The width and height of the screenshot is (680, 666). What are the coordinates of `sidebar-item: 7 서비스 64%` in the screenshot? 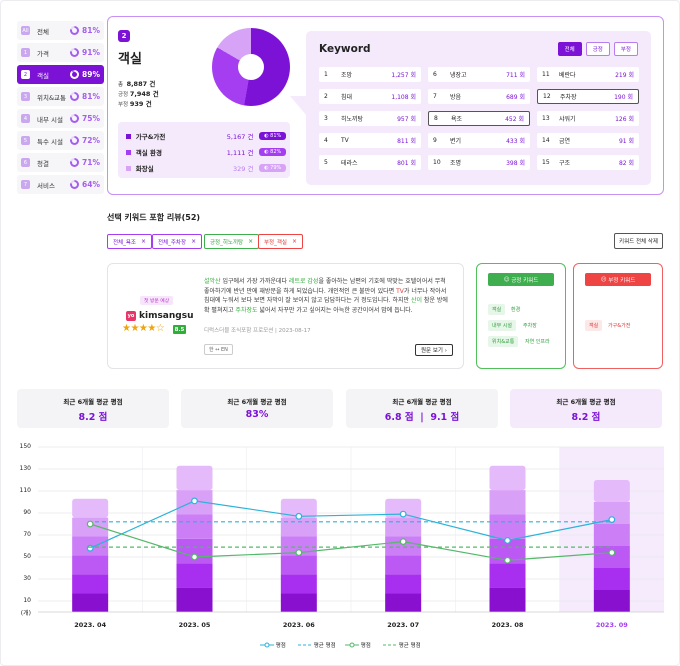 It's located at (60, 184).